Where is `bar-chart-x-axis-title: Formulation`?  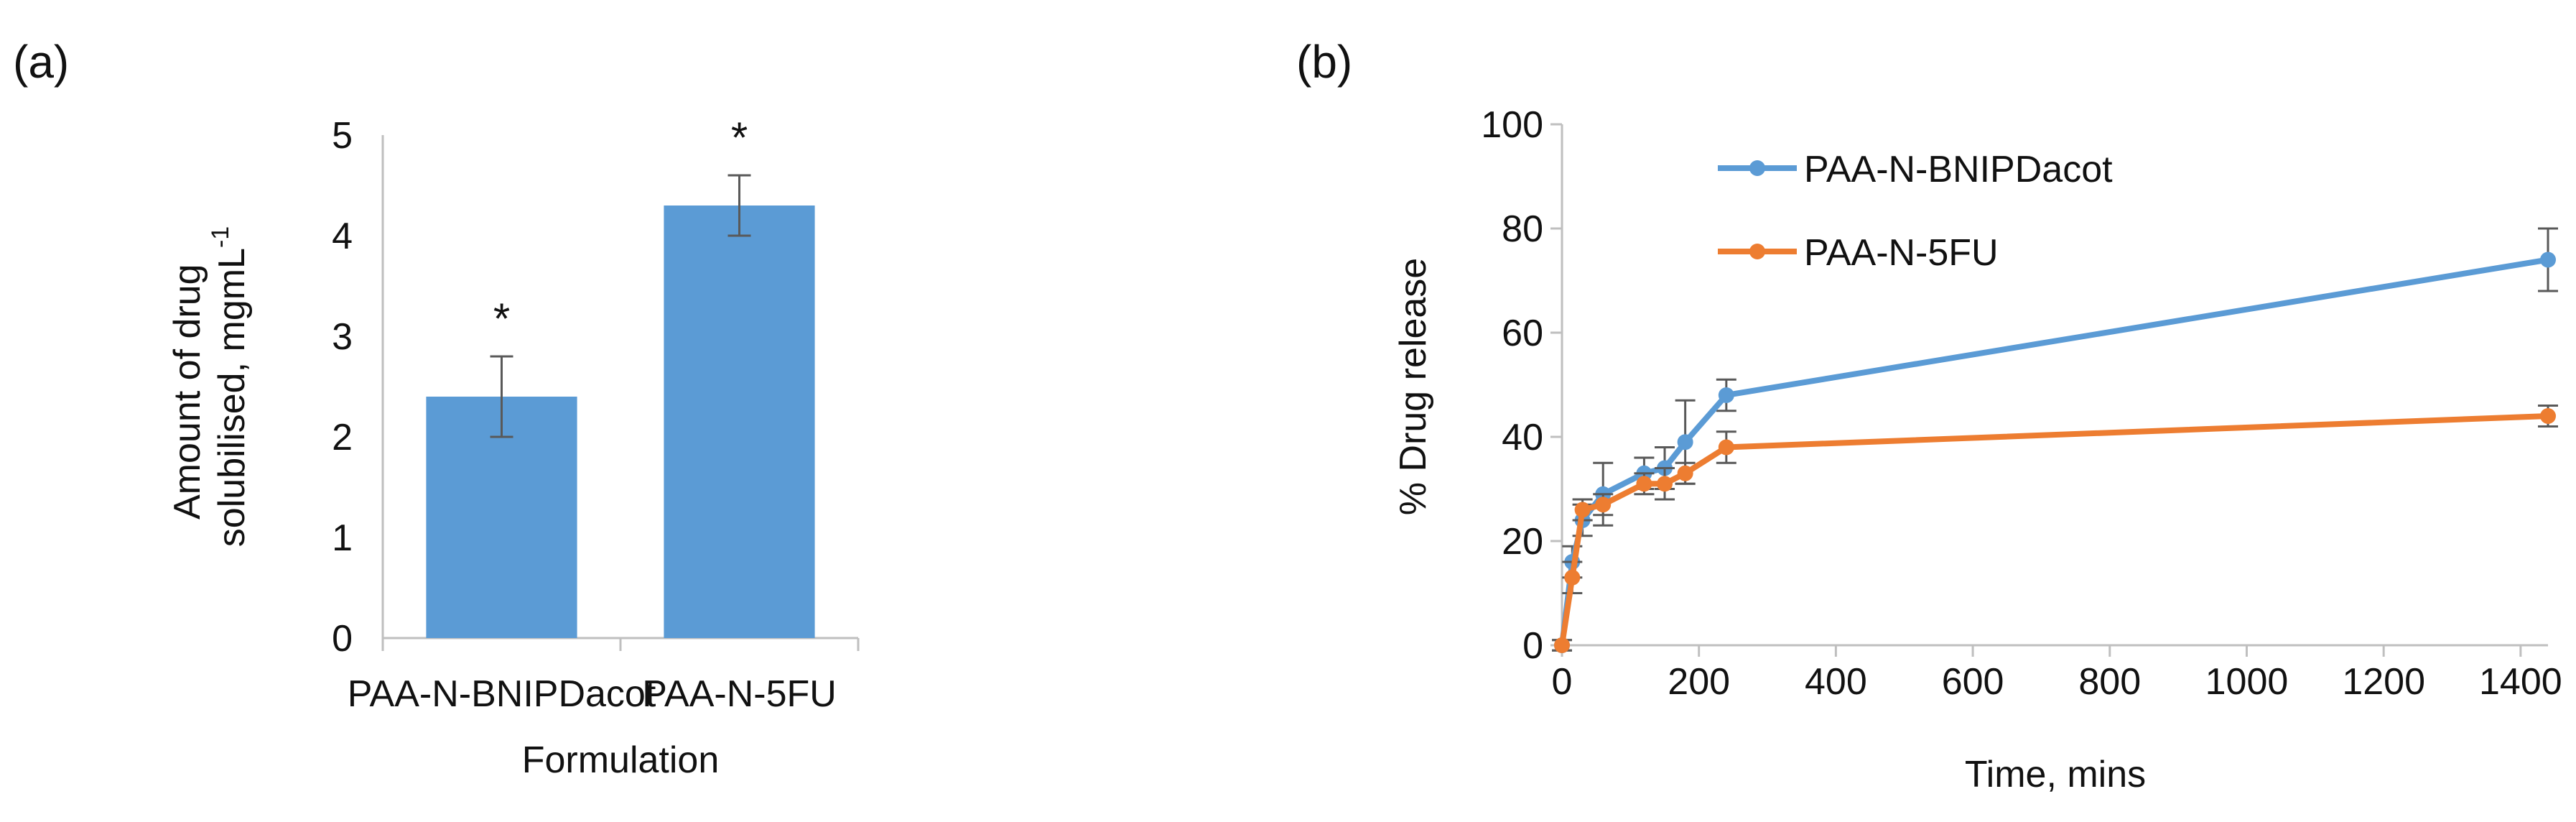 bar-chart-x-axis-title: Formulation is located at coordinates (621, 760).